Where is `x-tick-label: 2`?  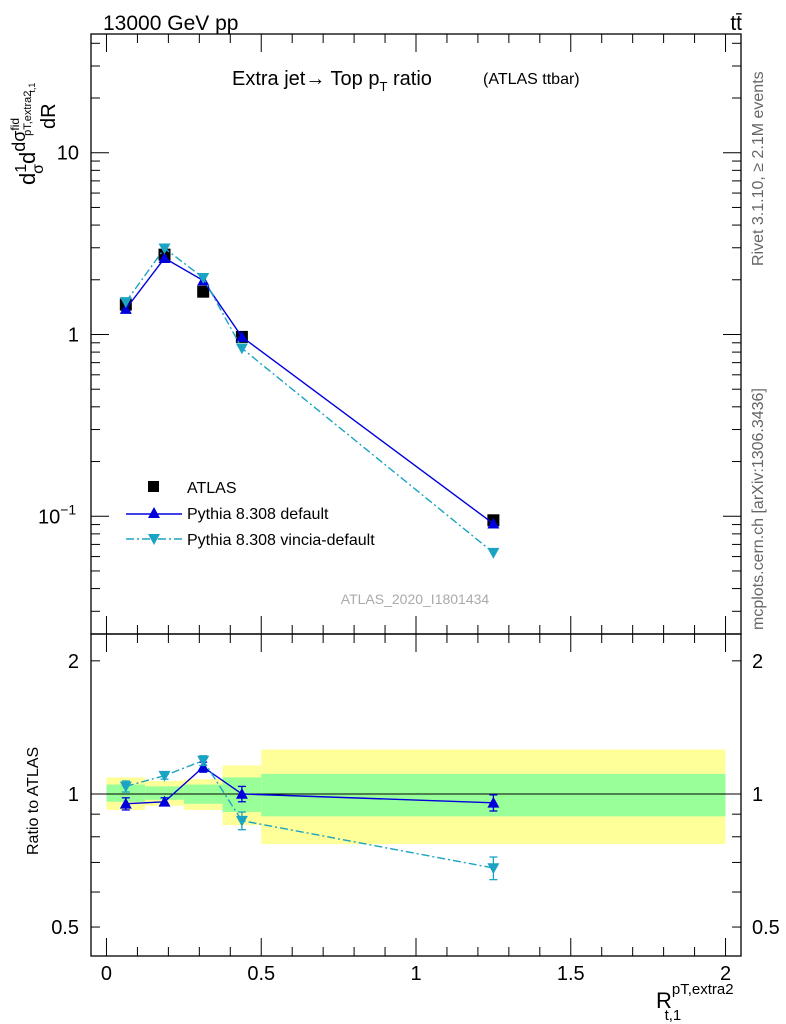 x-tick-label: 2 is located at coordinates (725, 974).